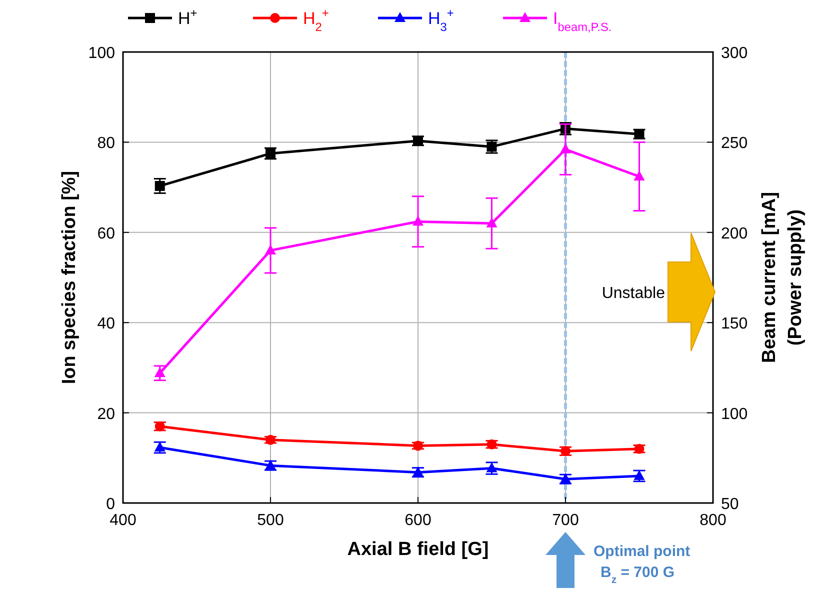 The image size is (834, 595). Describe the element at coordinates (582, 21) in the screenshot. I see `legend-label: I$_{beam,P.S.}$` at that location.